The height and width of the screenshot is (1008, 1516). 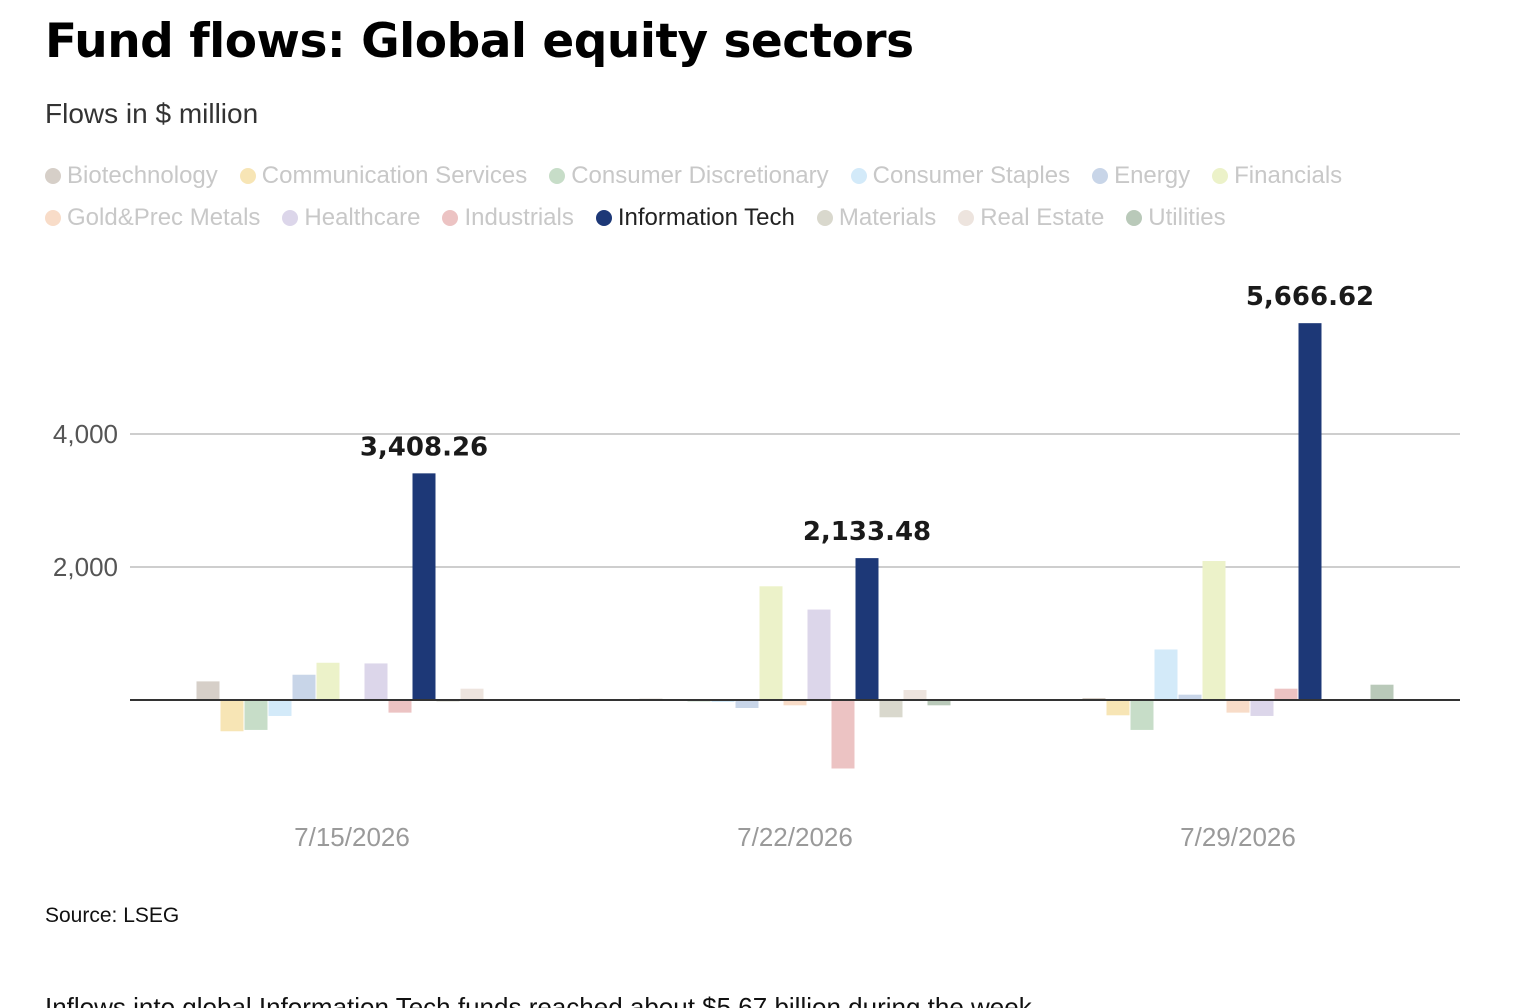 What do you see at coordinates (352, 837) in the screenshot?
I see `x-category-label: 7/15/2026` at bounding box center [352, 837].